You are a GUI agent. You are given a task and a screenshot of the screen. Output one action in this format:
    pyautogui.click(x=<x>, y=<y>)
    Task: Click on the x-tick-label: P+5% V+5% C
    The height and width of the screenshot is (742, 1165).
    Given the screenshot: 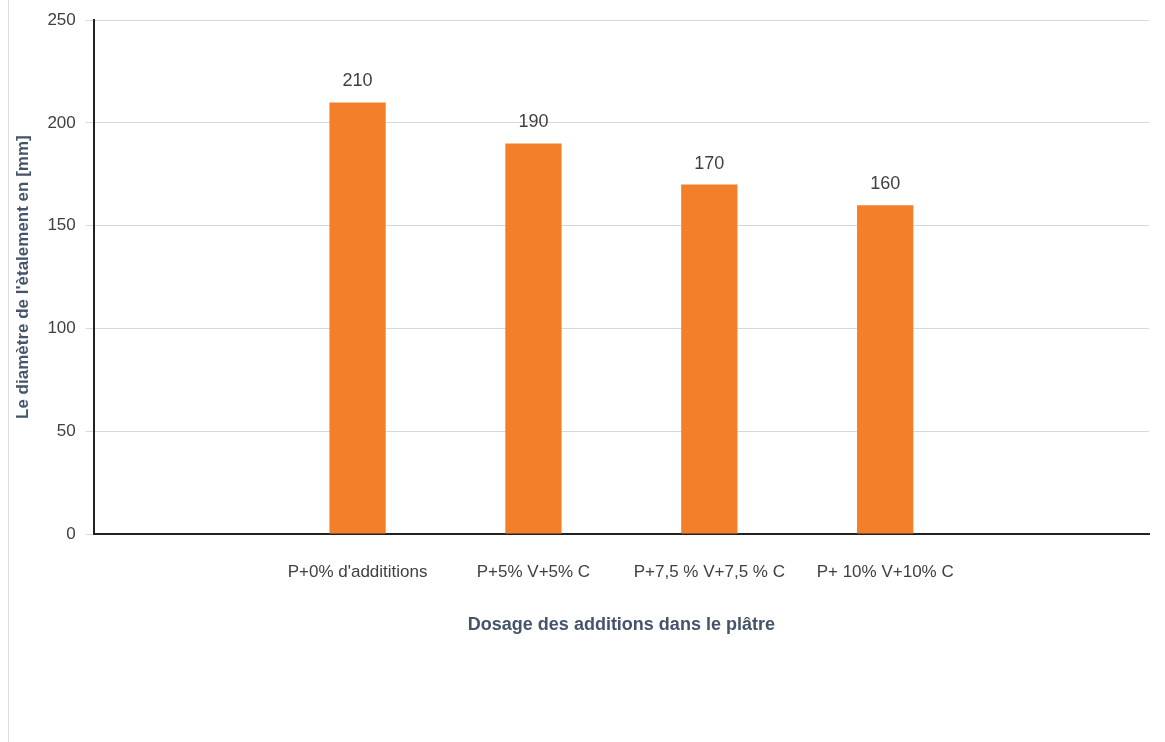 What is the action you would take?
    pyautogui.click(x=533, y=571)
    